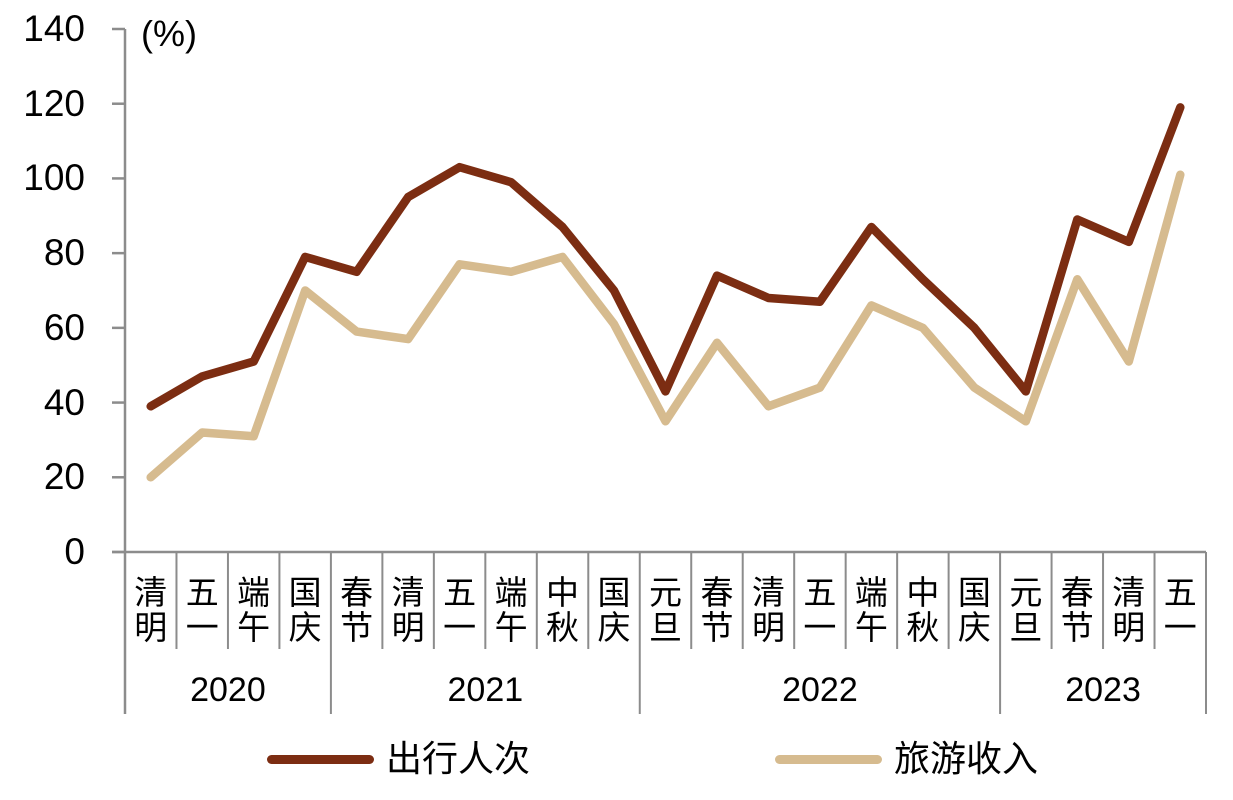 The width and height of the screenshot is (1233, 800). What do you see at coordinates (64, 253) in the screenshot?
I see `y-axis-tick-label: 80` at bounding box center [64, 253].